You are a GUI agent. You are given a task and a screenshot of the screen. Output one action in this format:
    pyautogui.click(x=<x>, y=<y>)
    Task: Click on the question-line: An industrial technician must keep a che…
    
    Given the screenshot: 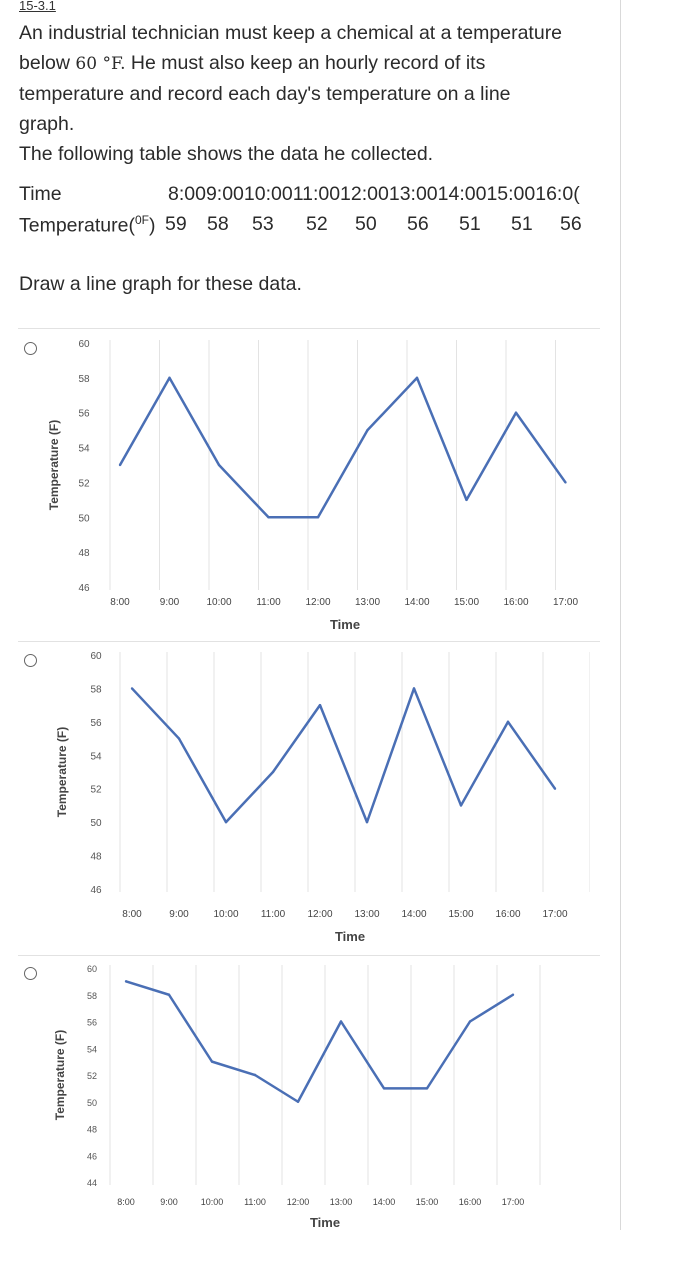 What is the action you would take?
    pyautogui.click(x=291, y=33)
    